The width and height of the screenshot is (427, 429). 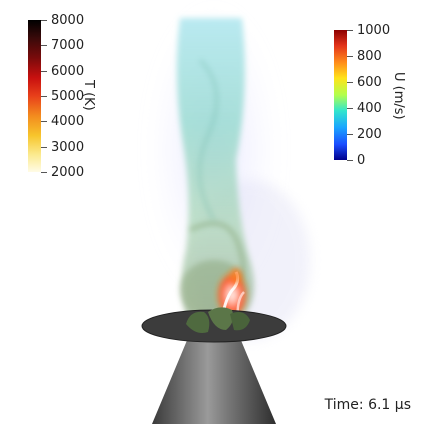 I want to click on temperature-tick-label: 7000, so click(x=68, y=46).